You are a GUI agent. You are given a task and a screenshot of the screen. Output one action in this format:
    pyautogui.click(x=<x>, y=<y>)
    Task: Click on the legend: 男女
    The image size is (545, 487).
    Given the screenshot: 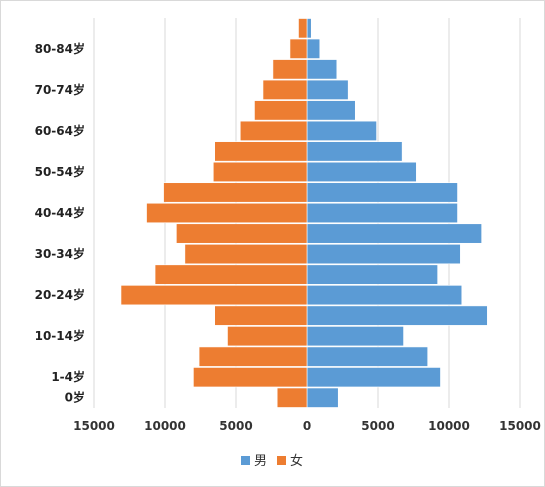 What is the action you would take?
    pyautogui.click(x=272, y=461)
    